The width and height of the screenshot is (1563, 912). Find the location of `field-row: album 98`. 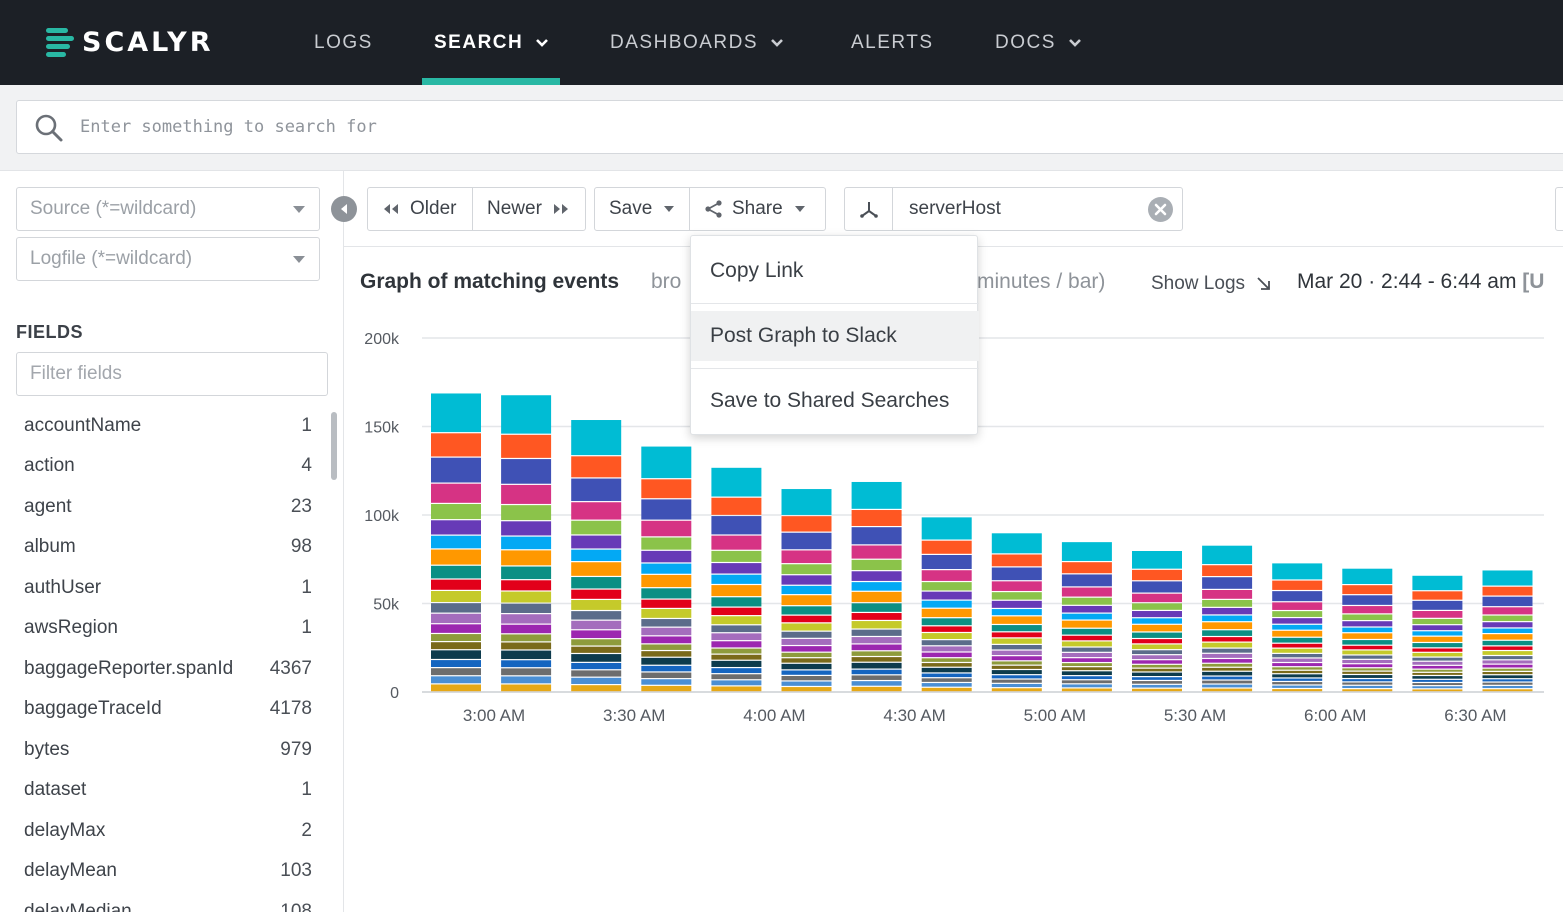

field-row: album 98 is located at coordinates (168, 547).